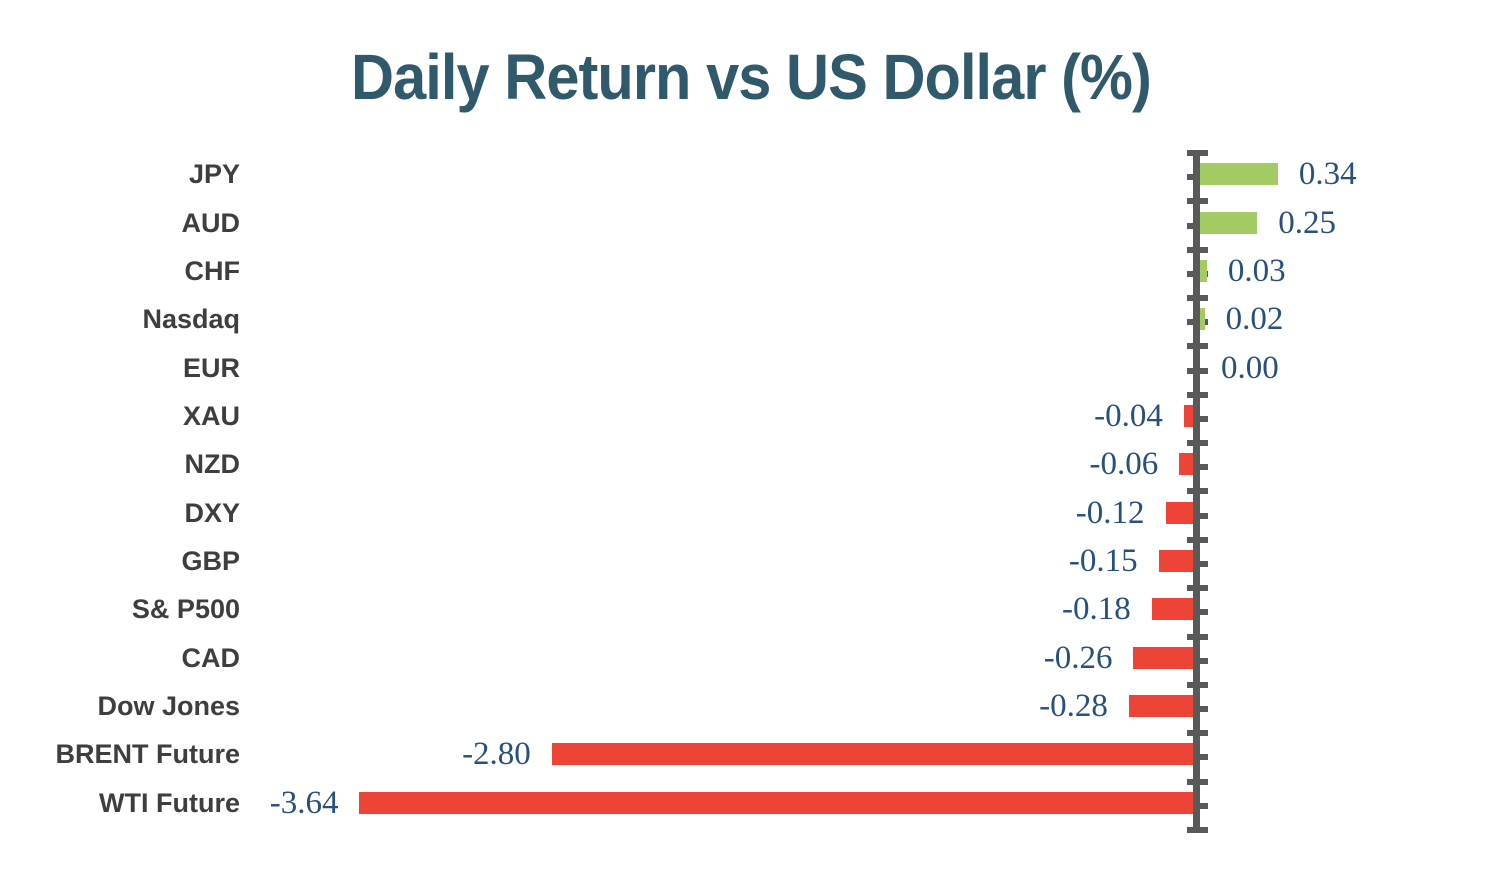  What do you see at coordinates (1172, 609) in the screenshot?
I see `negative-bar-s-p500` at bounding box center [1172, 609].